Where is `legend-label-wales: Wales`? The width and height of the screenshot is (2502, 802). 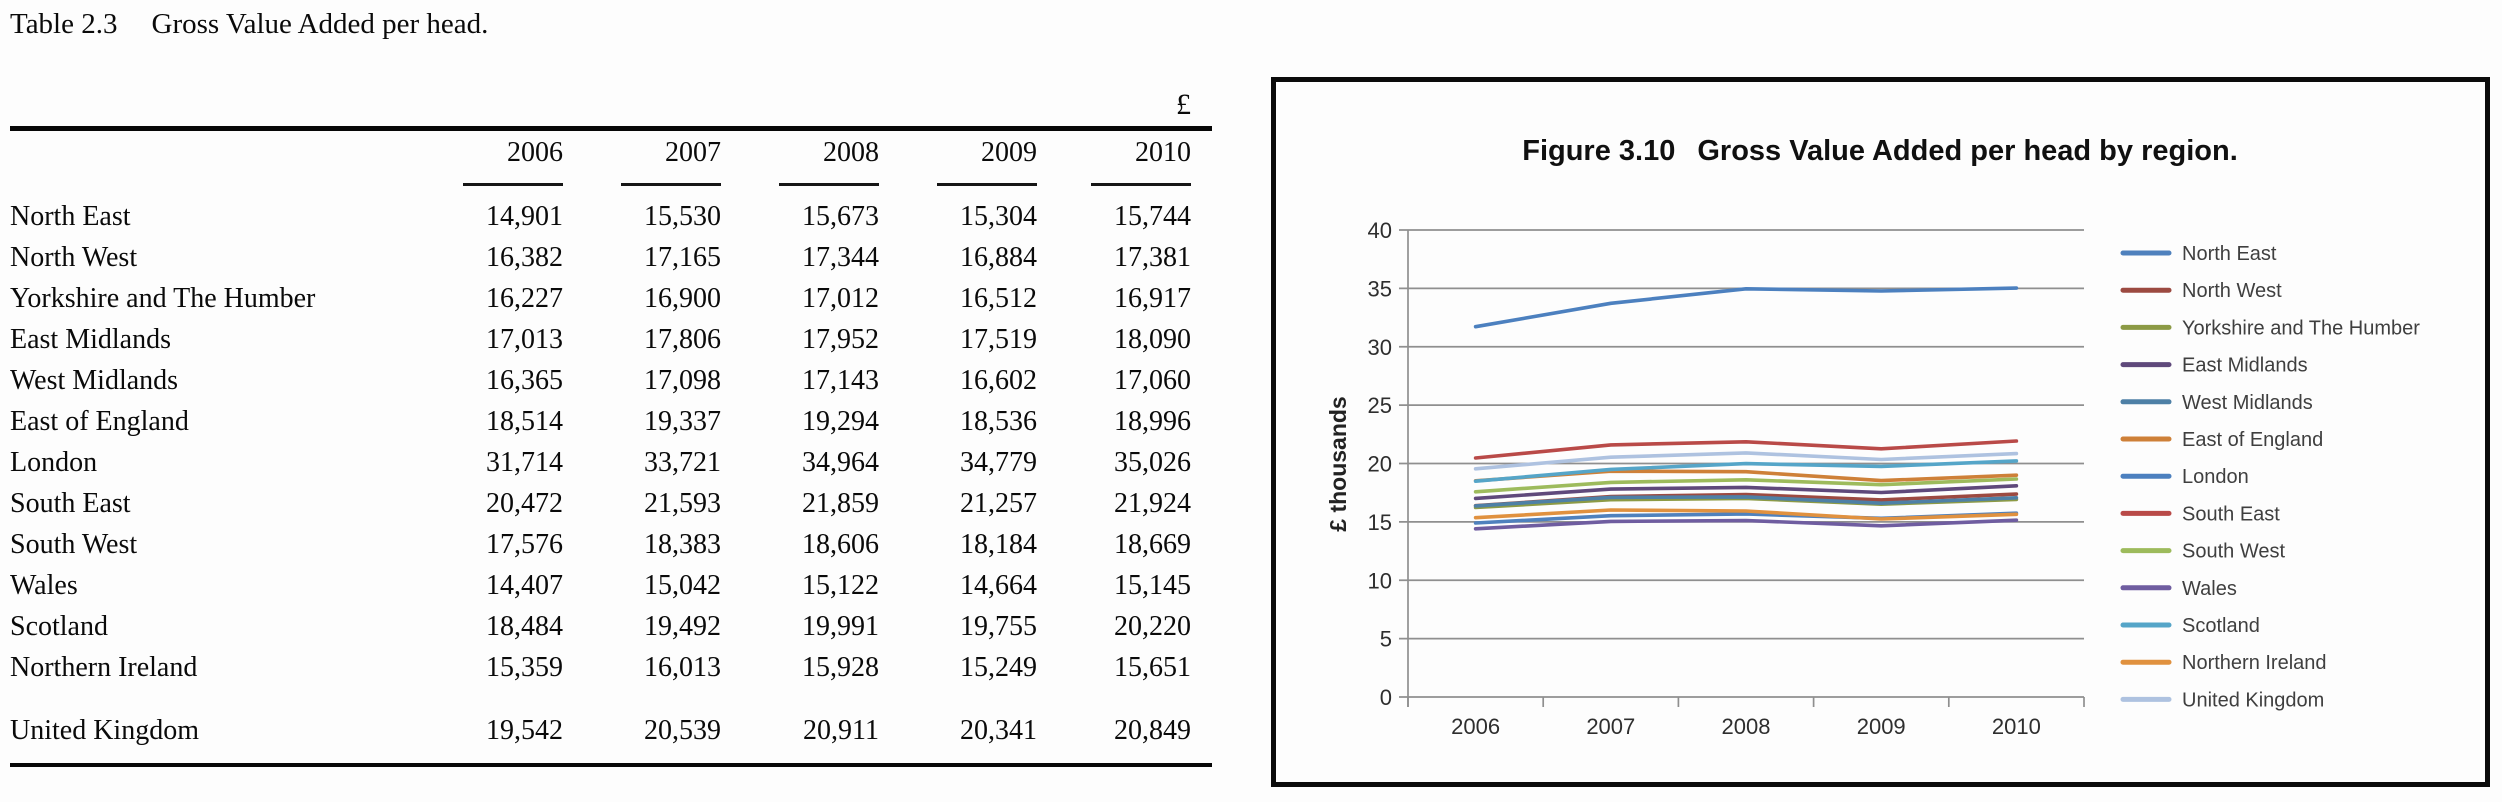
legend-label-wales: Wales is located at coordinates (2209, 589).